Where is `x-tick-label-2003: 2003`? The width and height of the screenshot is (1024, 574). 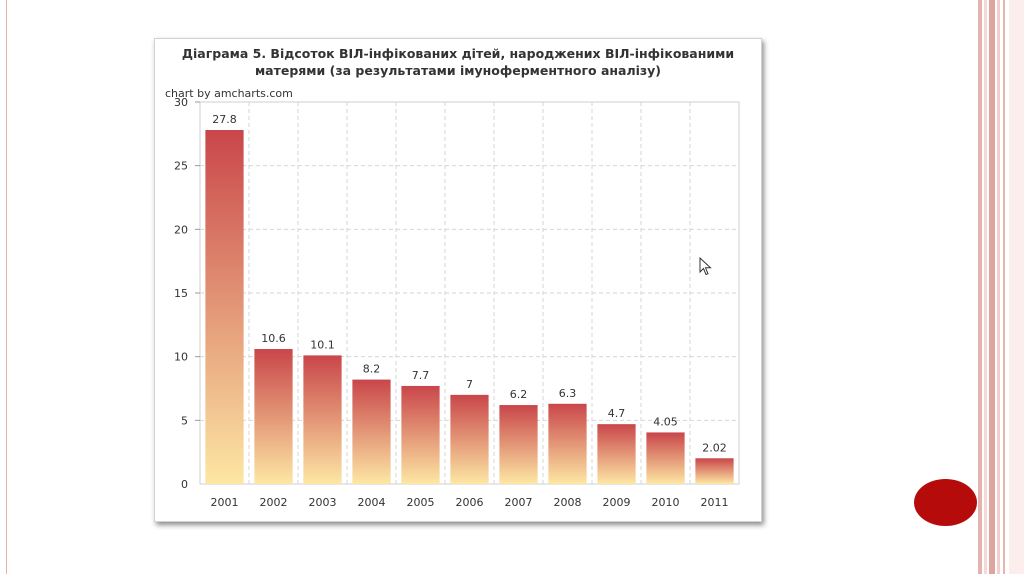
x-tick-label-2003: 2003 is located at coordinates (323, 502).